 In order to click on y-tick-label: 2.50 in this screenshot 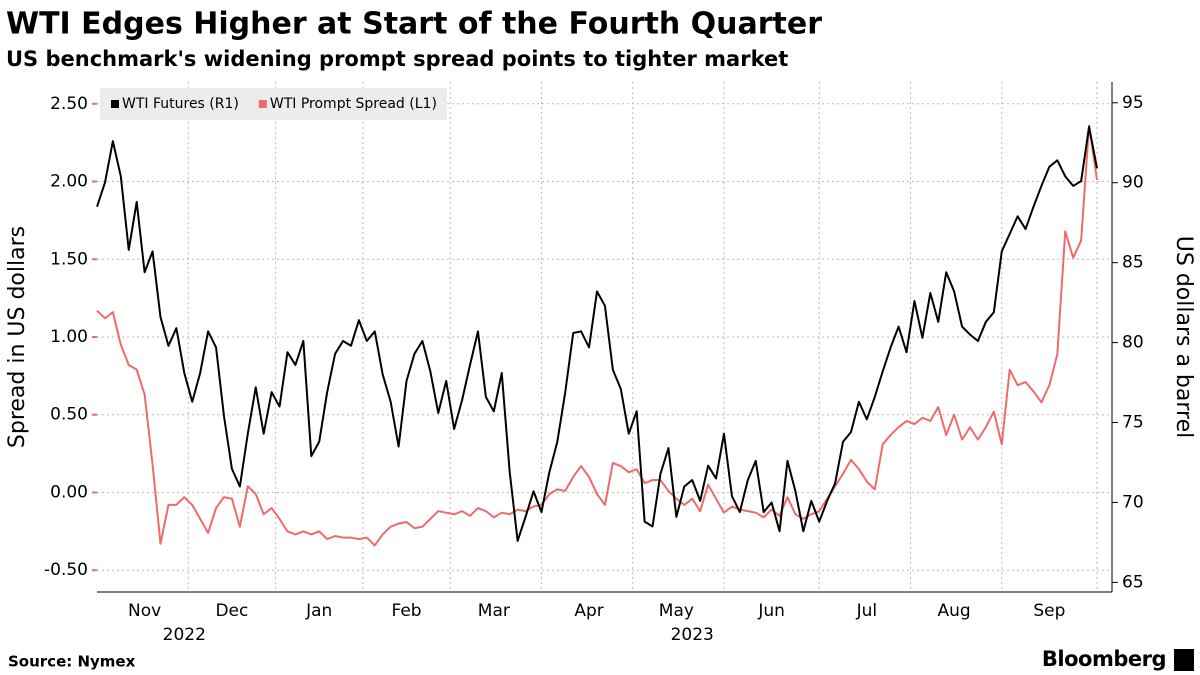, I will do `click(69, 104)`.